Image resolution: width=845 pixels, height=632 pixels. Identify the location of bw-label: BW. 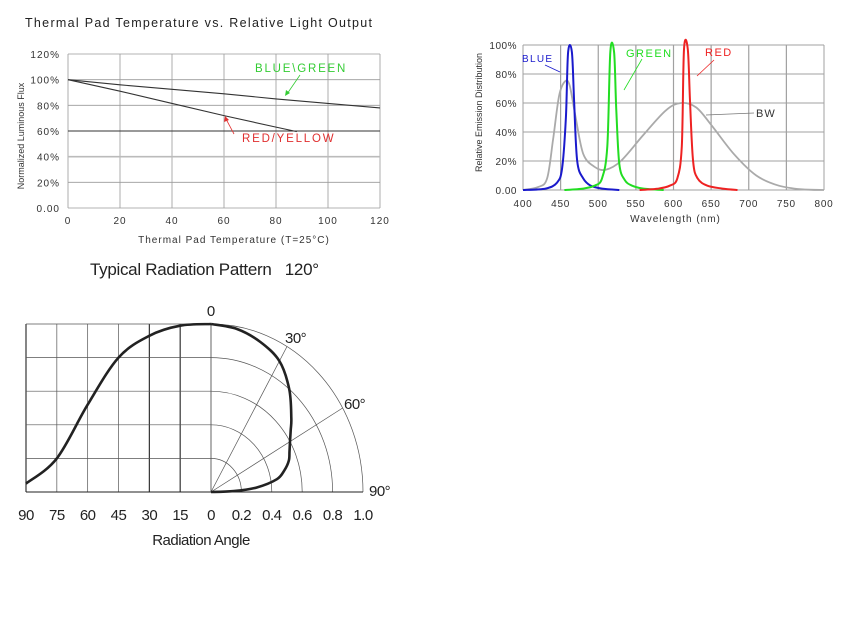
(766, 114).